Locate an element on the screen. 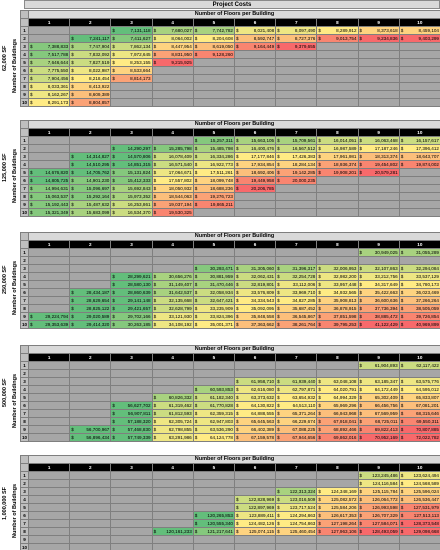  cost-cell: $56,896,434 is located at coordinates (90, 437).